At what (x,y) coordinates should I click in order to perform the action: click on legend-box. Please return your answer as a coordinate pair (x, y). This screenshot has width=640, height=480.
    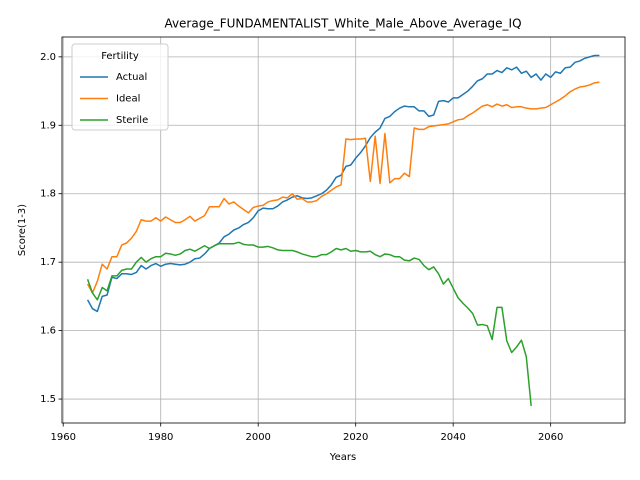
    Looking at the image, I should click on (120, 87).